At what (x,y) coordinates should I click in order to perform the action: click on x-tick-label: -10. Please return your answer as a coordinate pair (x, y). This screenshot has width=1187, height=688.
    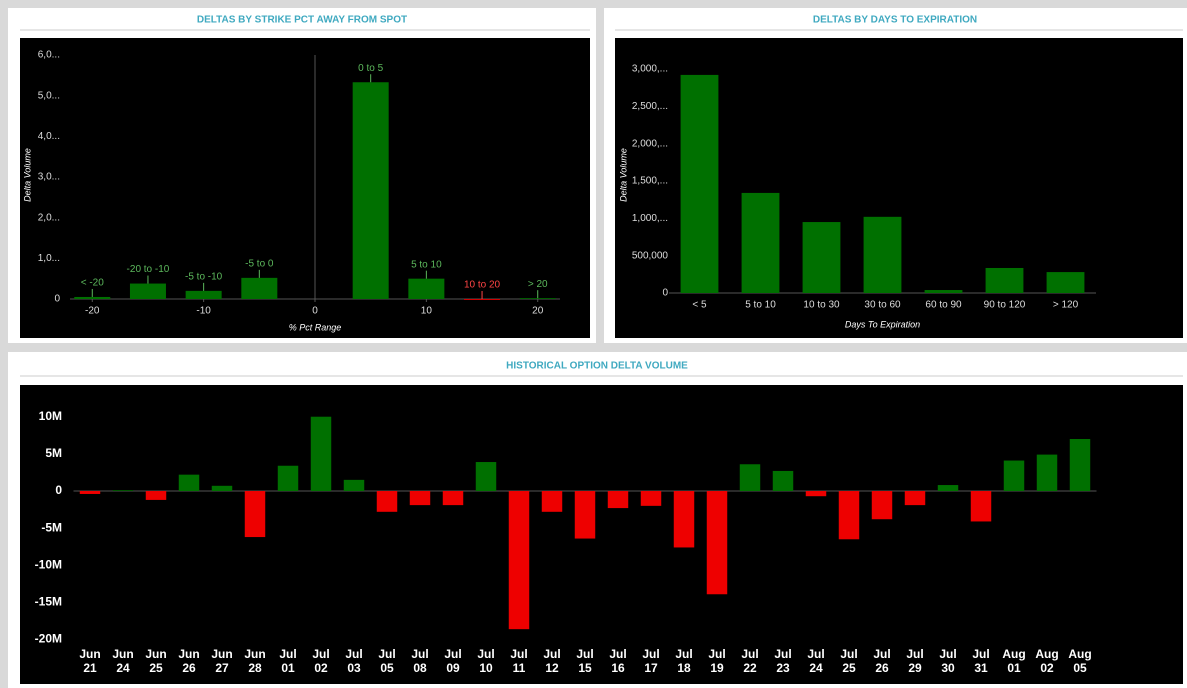
    Looking at the image, I should click on (203, 311).